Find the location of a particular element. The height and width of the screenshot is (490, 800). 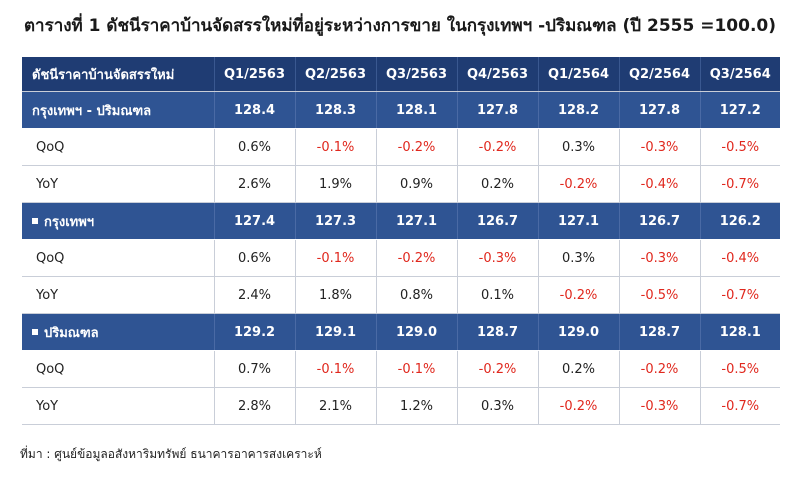

yoy-row-vicinity: YoY 2.8% 2.1% 1.2% 0.3% -0.2% -0.3% -0.7% is located at coordinates (401, 406).